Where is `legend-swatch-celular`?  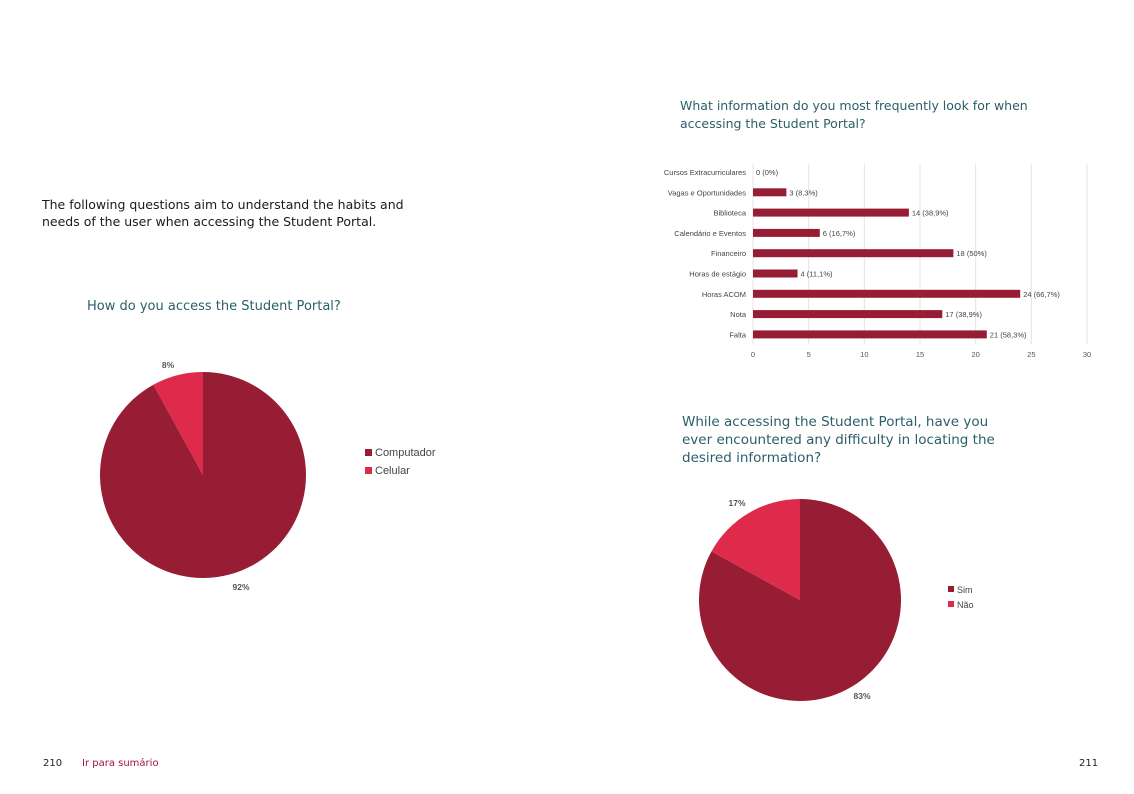 legend-swatch-celular is located at coordinates (368, 470).